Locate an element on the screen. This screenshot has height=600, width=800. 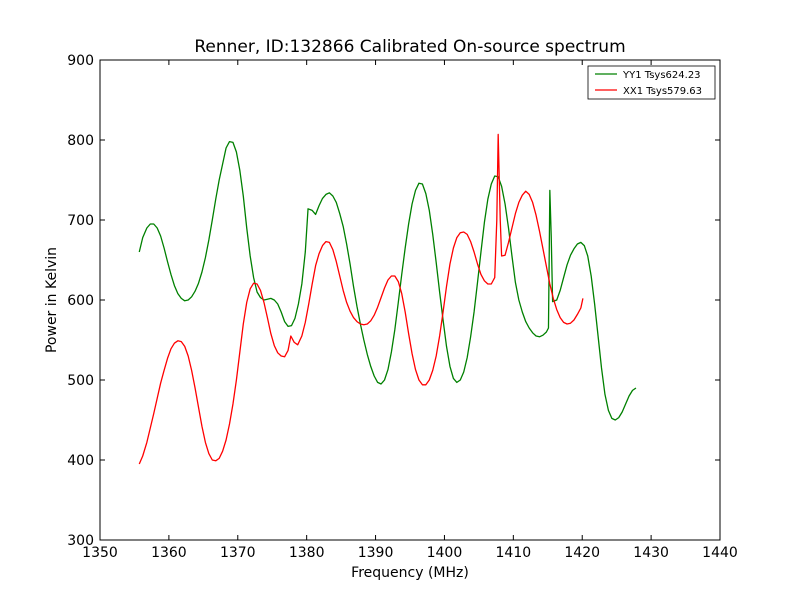
legend-box is located at coordinates (651, 82).